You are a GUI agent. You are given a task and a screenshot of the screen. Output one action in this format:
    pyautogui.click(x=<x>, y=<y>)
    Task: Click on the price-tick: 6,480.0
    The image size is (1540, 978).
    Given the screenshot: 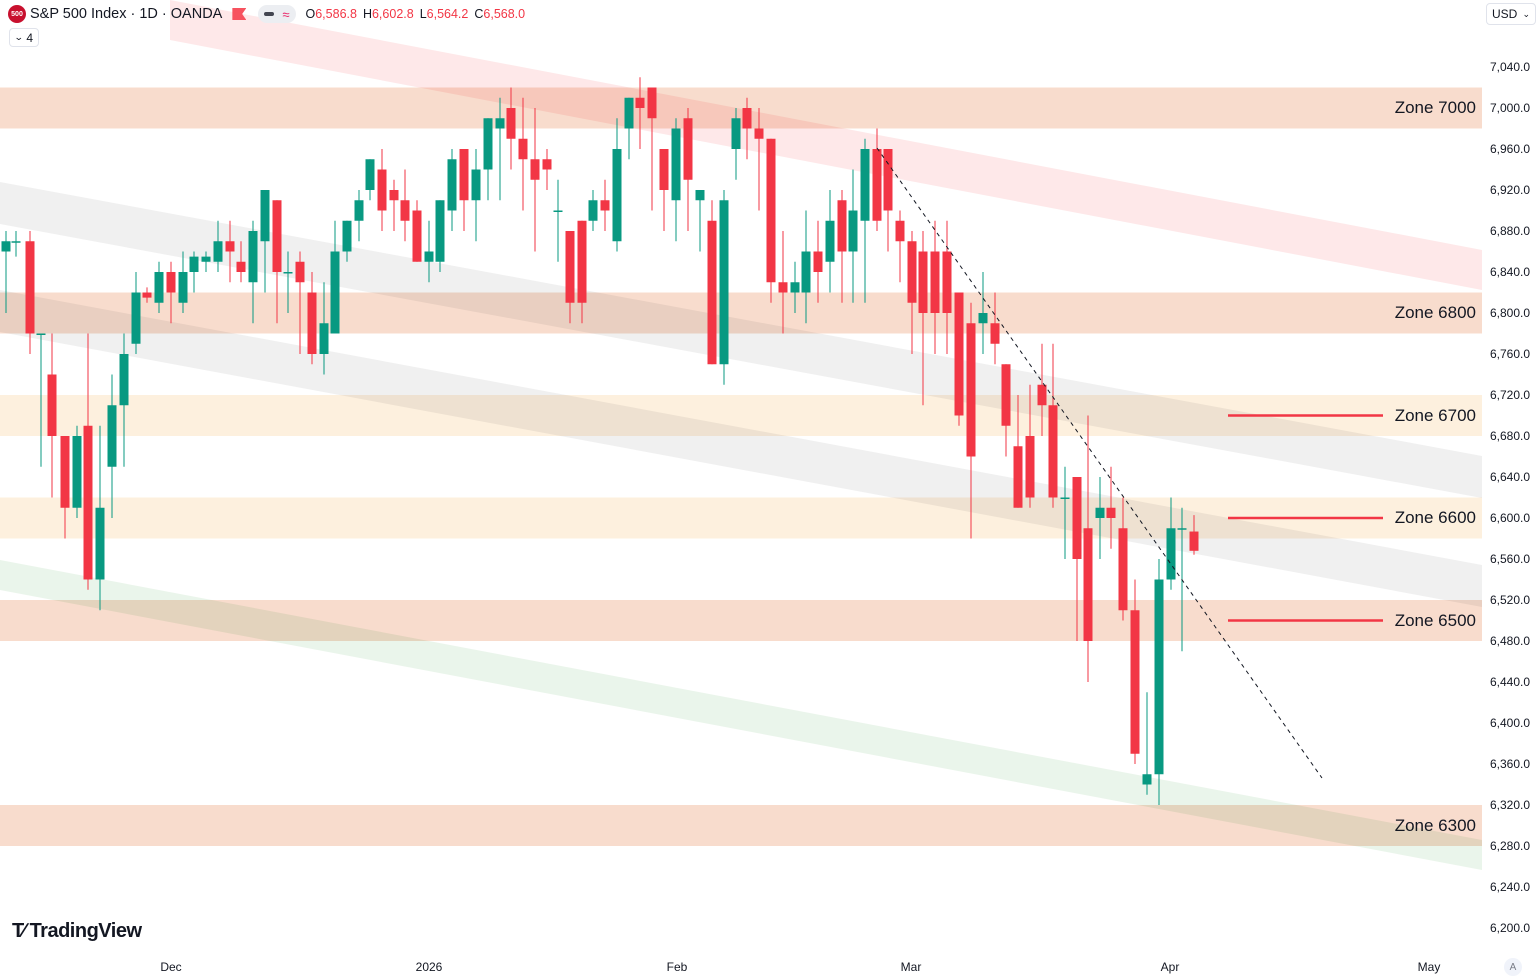 What is the action you would take?
    pyautogui.click(x=1510, y=641)
    